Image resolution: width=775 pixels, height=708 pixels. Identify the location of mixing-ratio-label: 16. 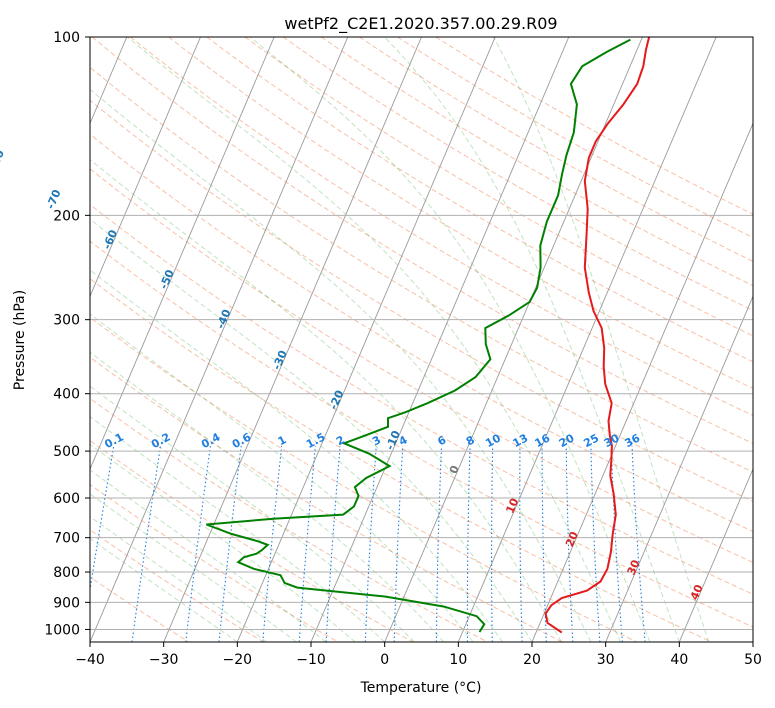
(543, 440).